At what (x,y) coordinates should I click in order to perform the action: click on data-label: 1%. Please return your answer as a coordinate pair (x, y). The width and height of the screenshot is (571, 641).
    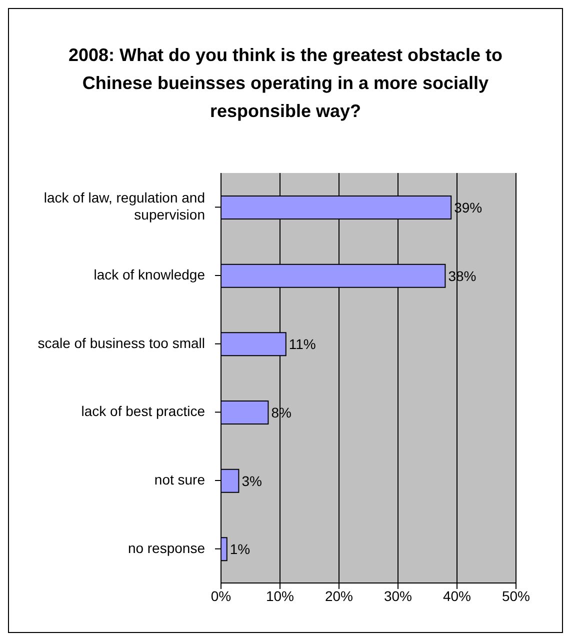
    Looking at the image, I should click on (240, 549).